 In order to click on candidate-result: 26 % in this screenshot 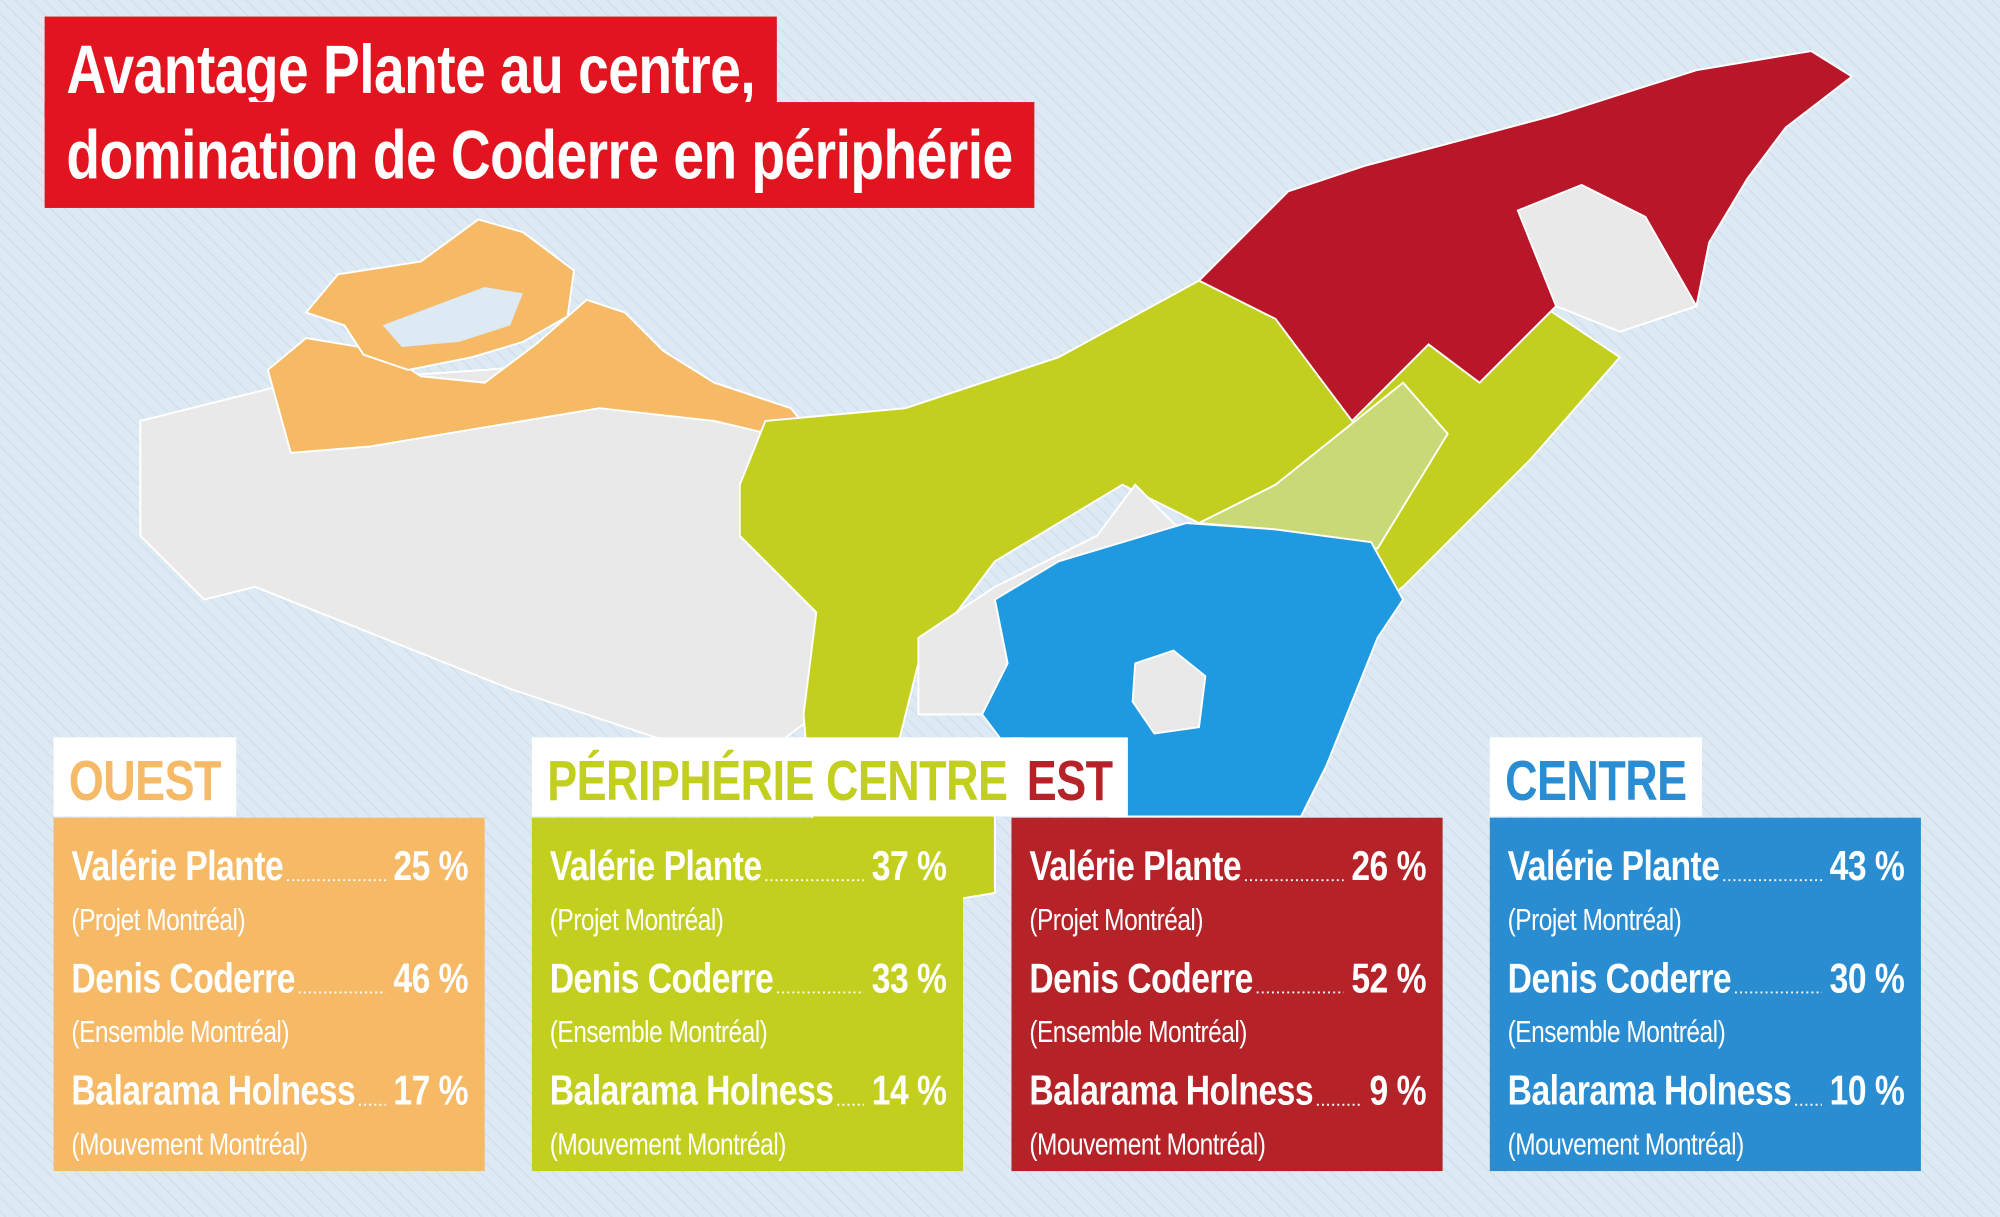, I will do `click(1388, 867)`.